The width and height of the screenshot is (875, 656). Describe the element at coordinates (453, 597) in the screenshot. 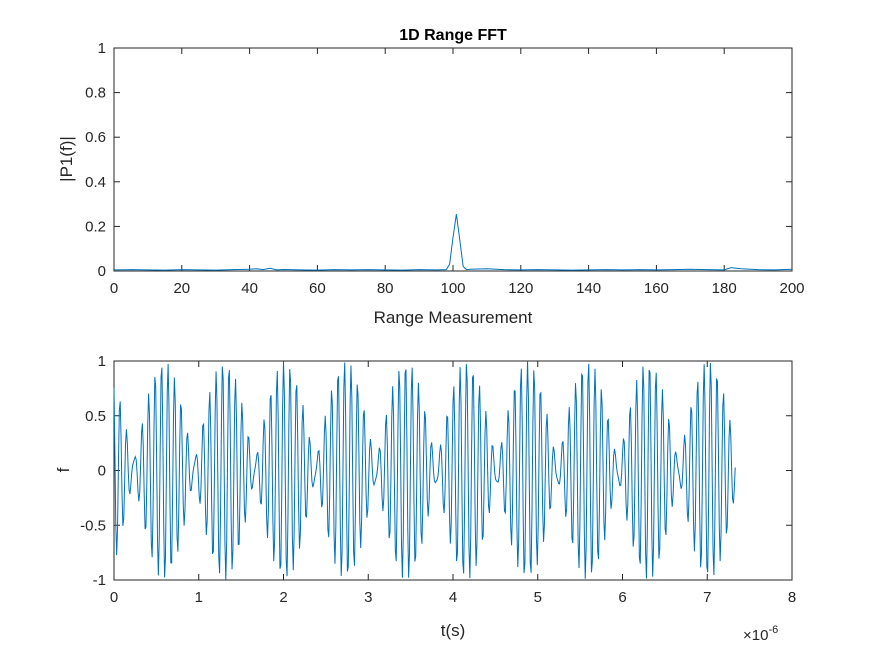

I see `time-signal-x-tick-label: 4` at that location.